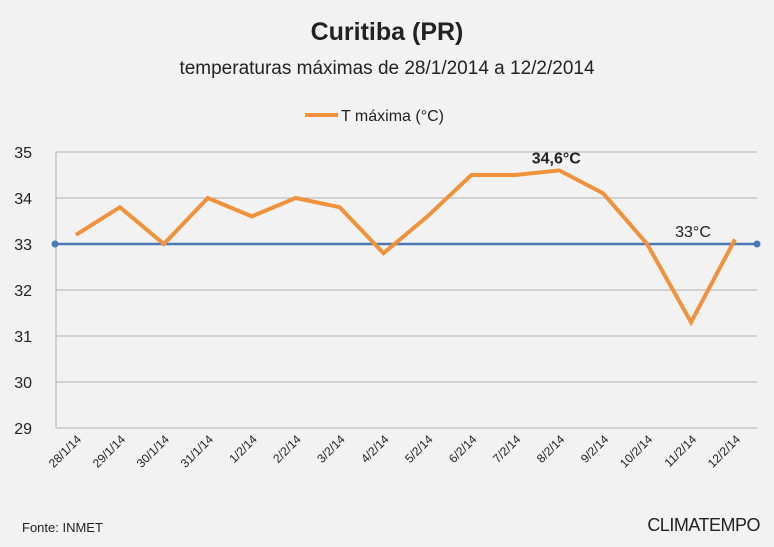  Describe the element at coordinates (197, 451) in the screenshot. I see `x-tick-label: 31/1/14` at that location.